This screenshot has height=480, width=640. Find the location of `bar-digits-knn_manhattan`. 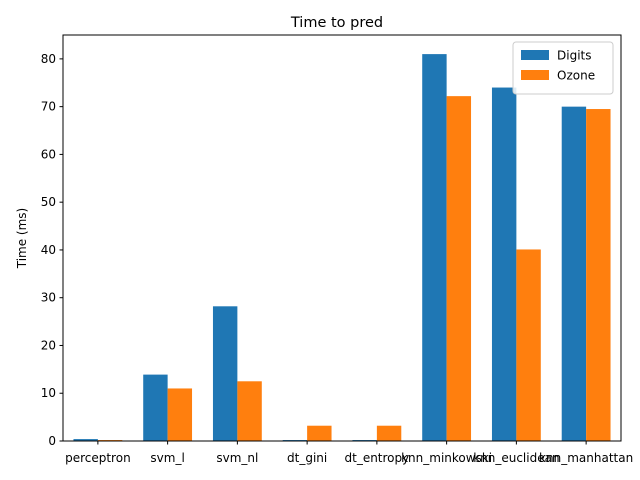

bar-digits-knn_manhattan is located at coordinates (574, 273).